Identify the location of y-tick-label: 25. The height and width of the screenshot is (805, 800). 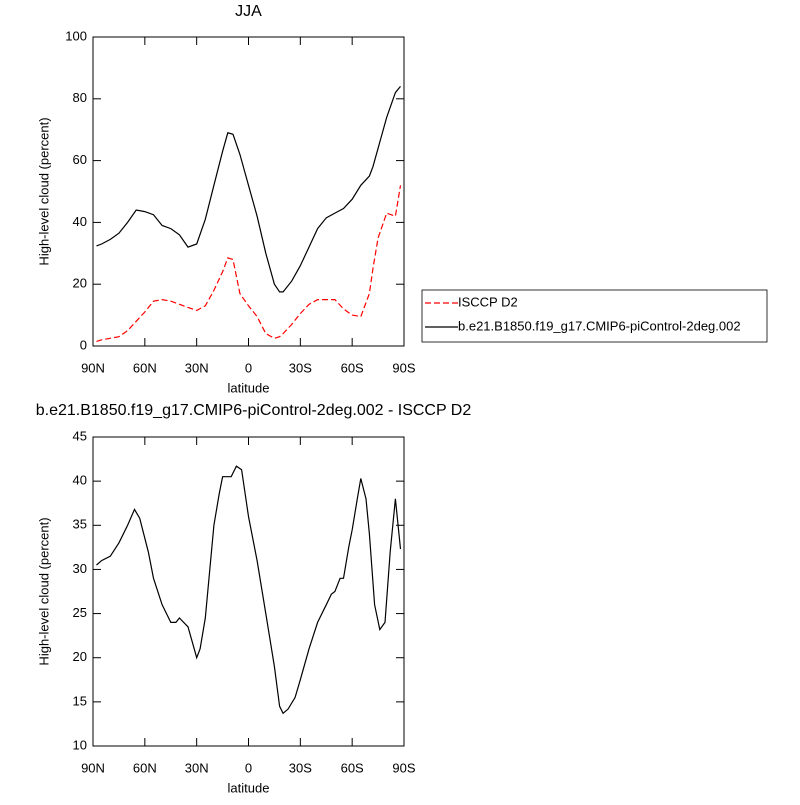
(80, 612).